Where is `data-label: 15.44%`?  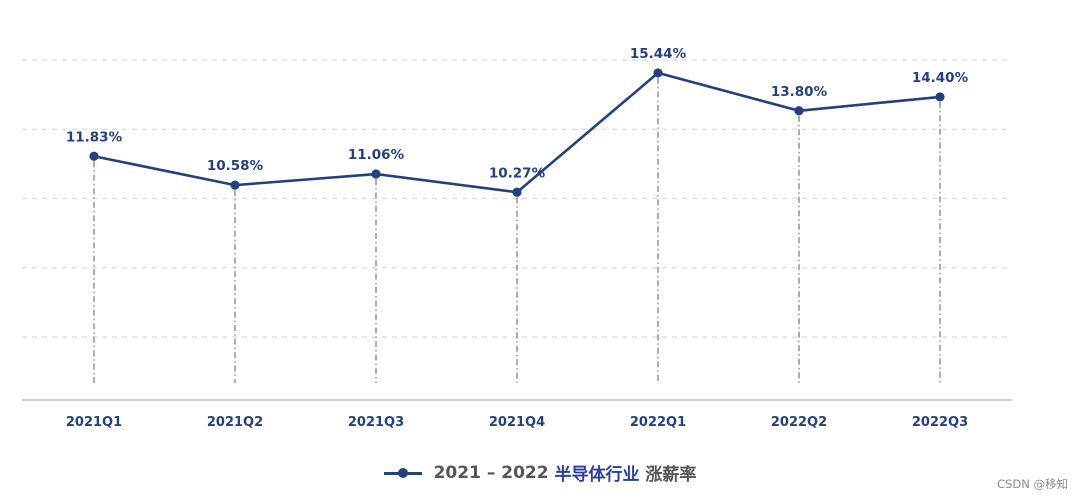 data-label: 15.44% is located at coordinates (658, 54).